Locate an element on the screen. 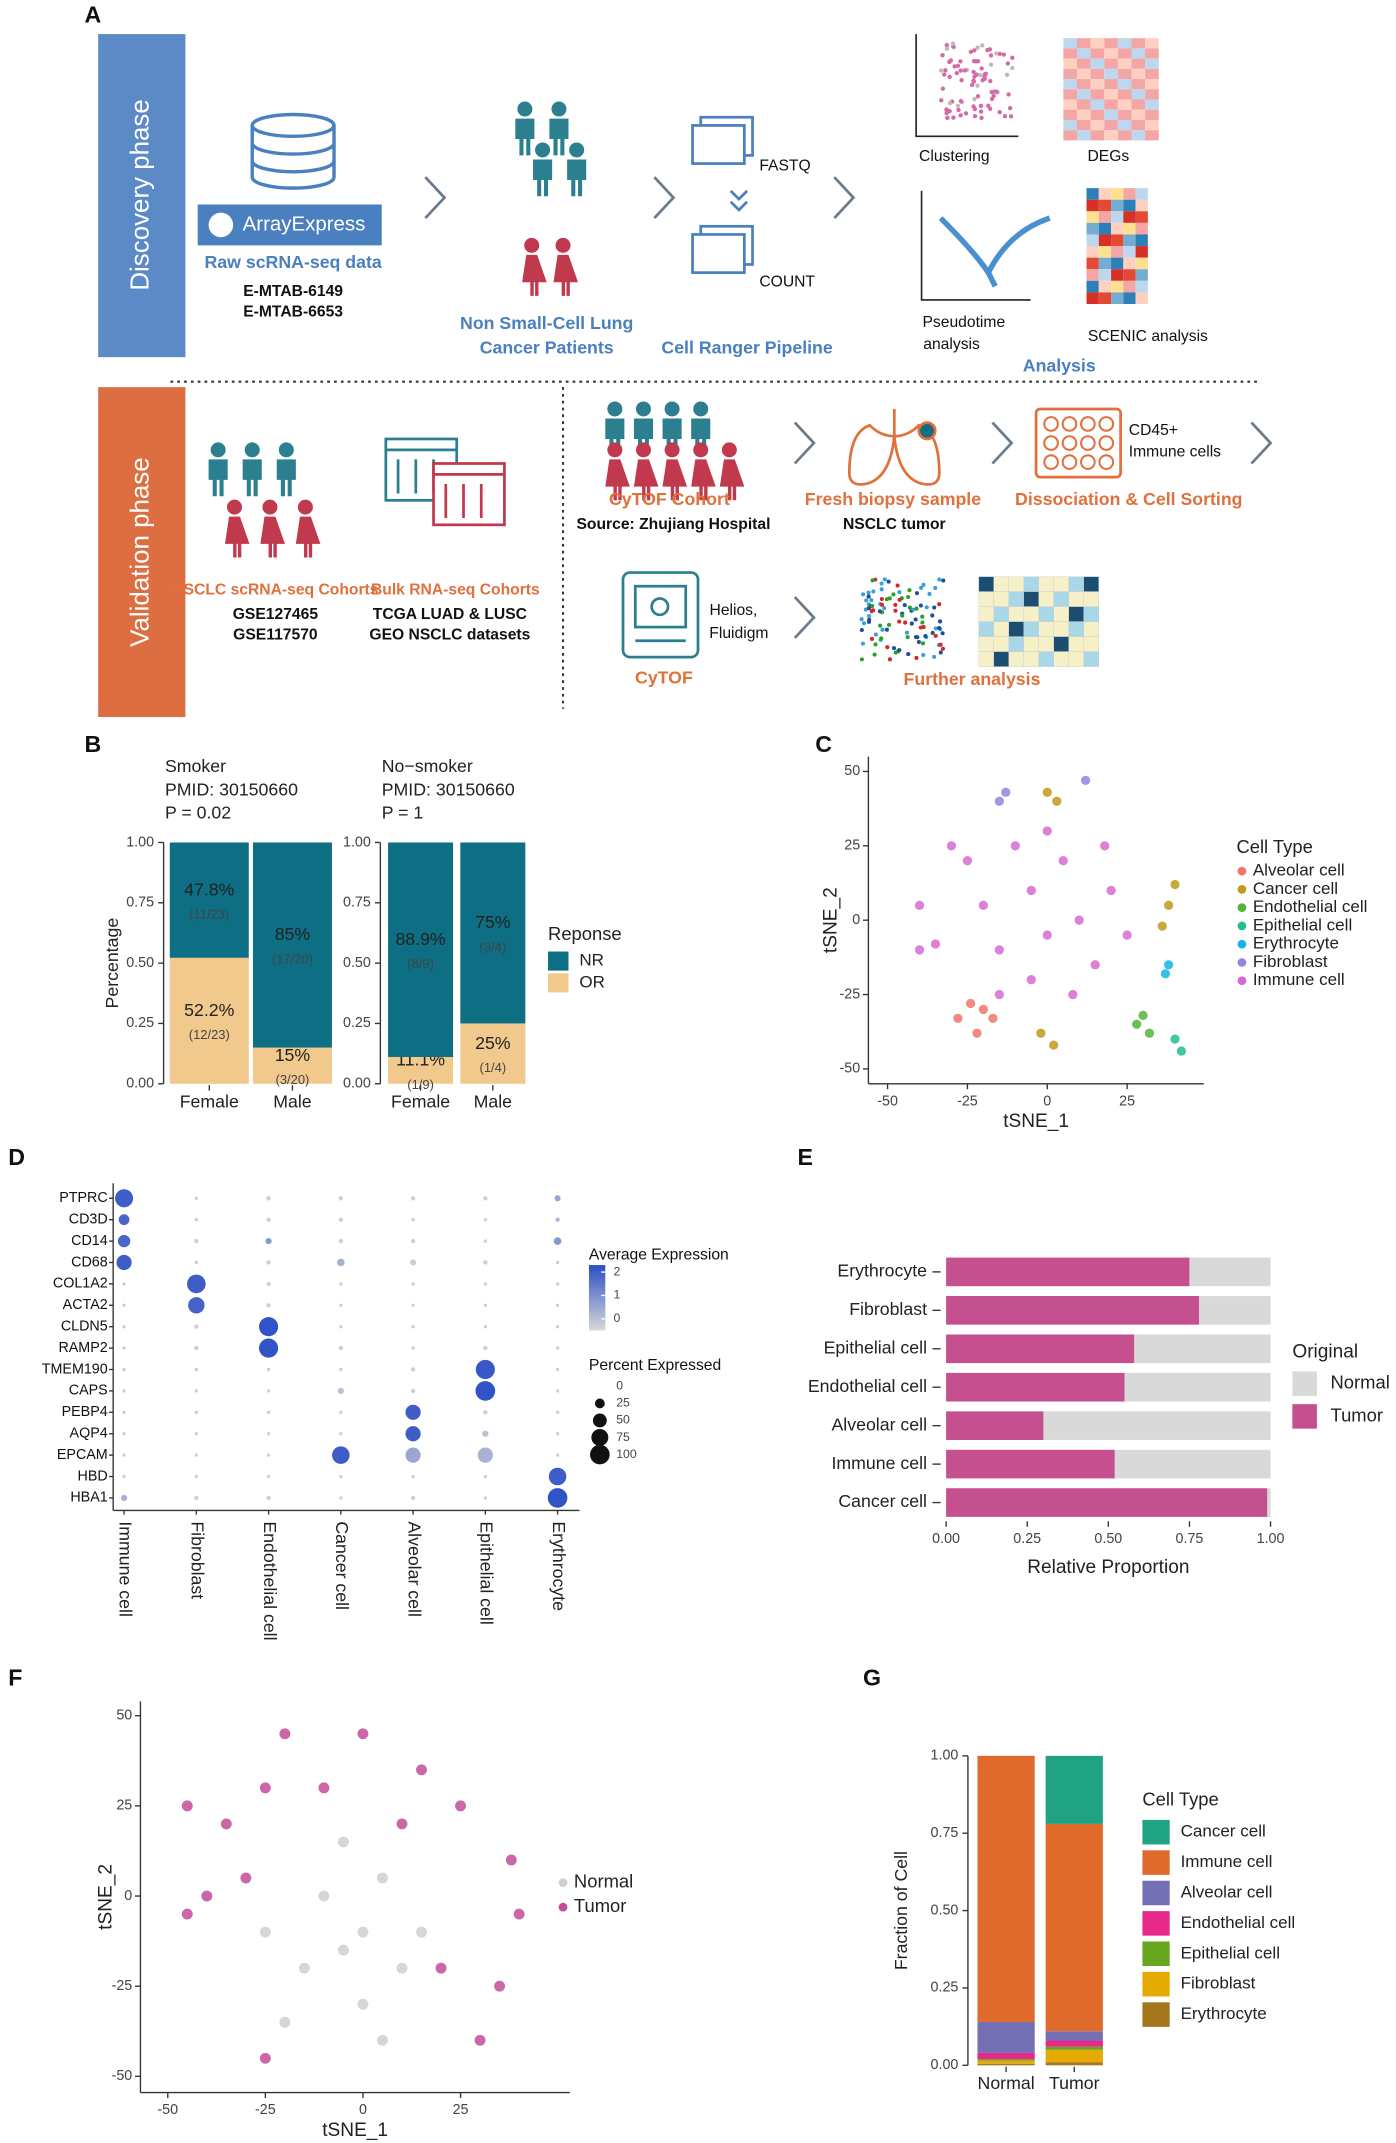 Image resolution: width=1396 pixels, height=2143 pixels. legend-label: Tumor is located at coordinates (1357, 1414).